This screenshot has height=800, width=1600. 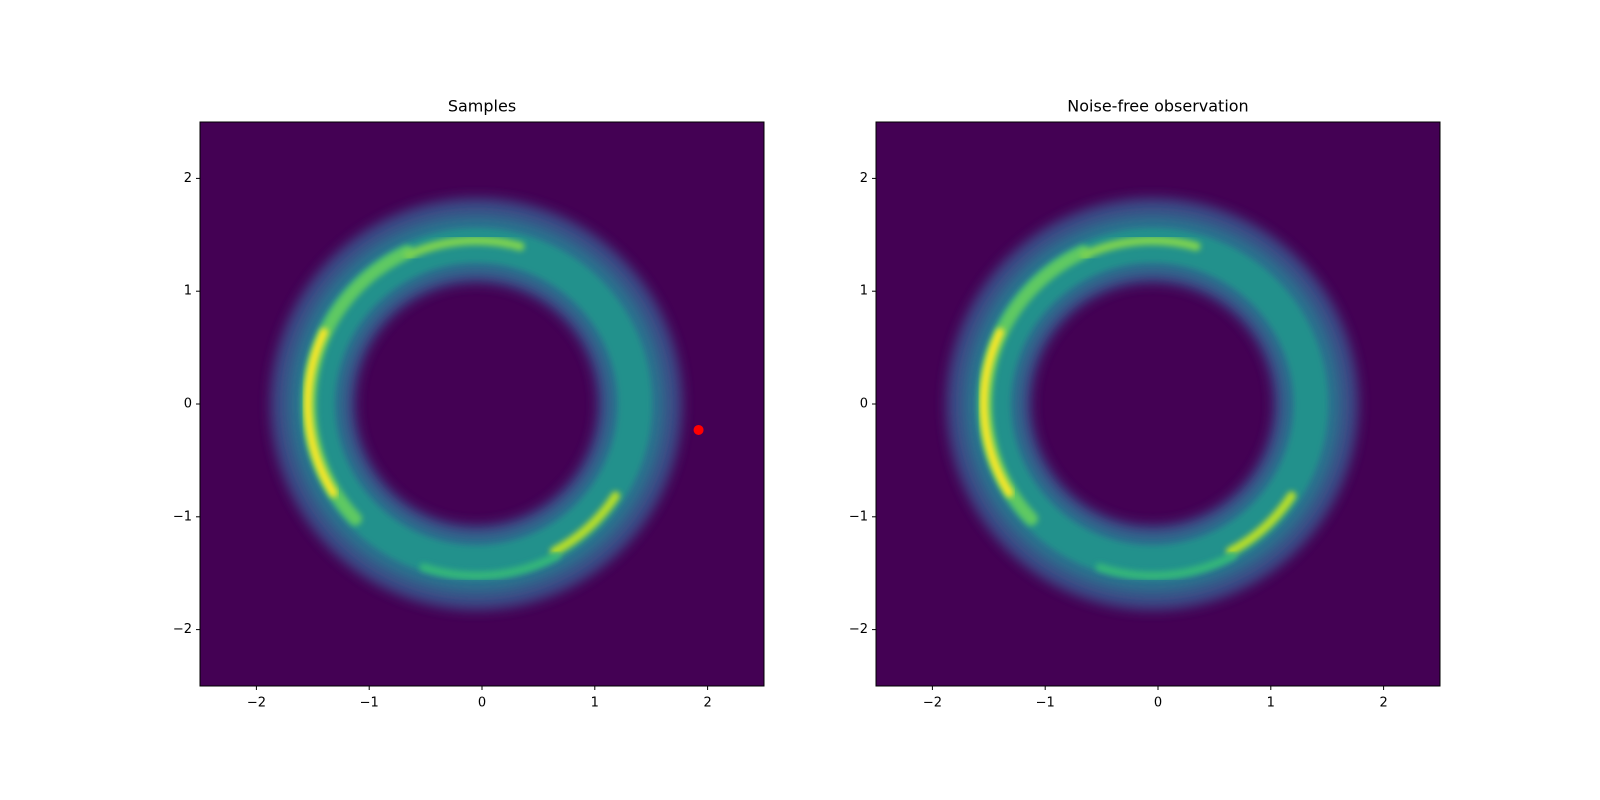 I want to click on chart-title: Samples, so click(x=482, y=106).